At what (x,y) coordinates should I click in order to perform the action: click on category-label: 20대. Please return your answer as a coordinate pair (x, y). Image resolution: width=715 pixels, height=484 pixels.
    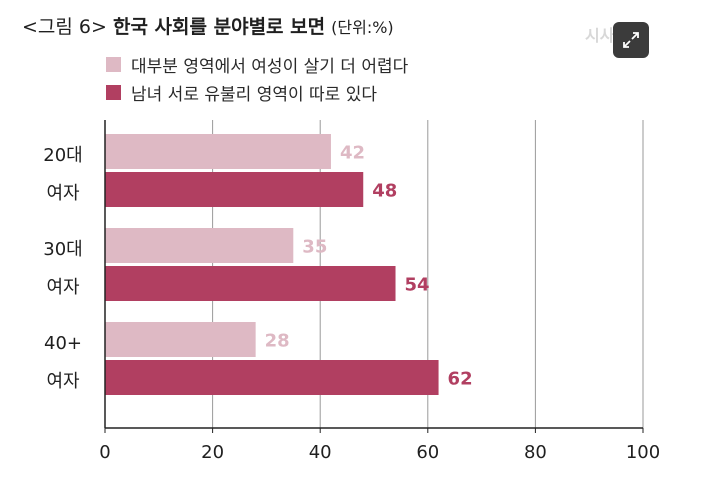
    Looking at the image, I should click on (62, 155).